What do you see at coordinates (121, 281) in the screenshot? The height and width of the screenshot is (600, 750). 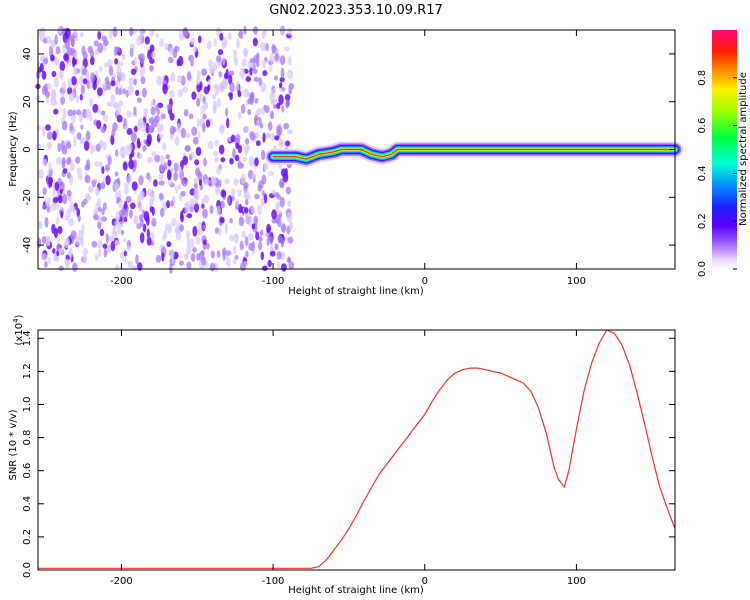 I see `spectrogram-x-tick-label: -200` at bounding box center [121, 281].